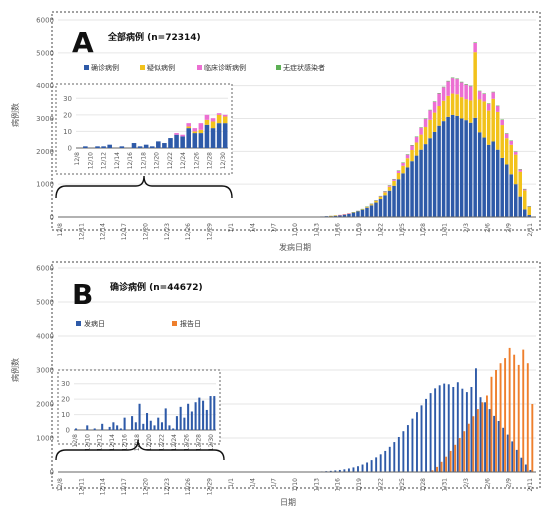 The height and width of the screenshot is (526, 548). Describe the element at coordinates (117, 160) in the screenshot. I see `inset-x-tick-label: 12/14` at that location.